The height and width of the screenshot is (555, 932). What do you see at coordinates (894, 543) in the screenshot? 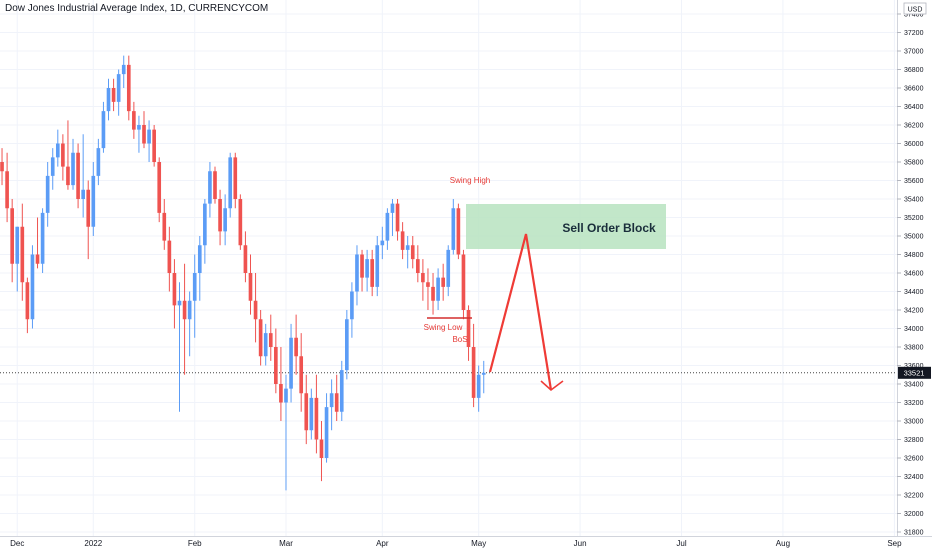
I see `x-tick-label: Sep` at bounding box center [894, 543].